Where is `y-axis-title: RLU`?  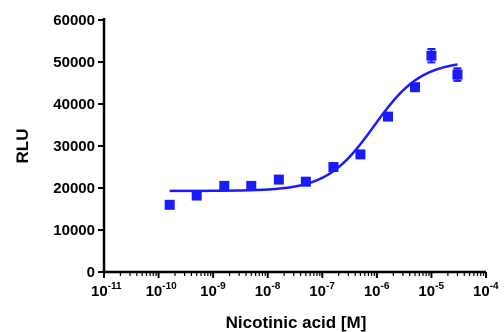 y-axis-title: RLU is located at coordinates (22, 146).